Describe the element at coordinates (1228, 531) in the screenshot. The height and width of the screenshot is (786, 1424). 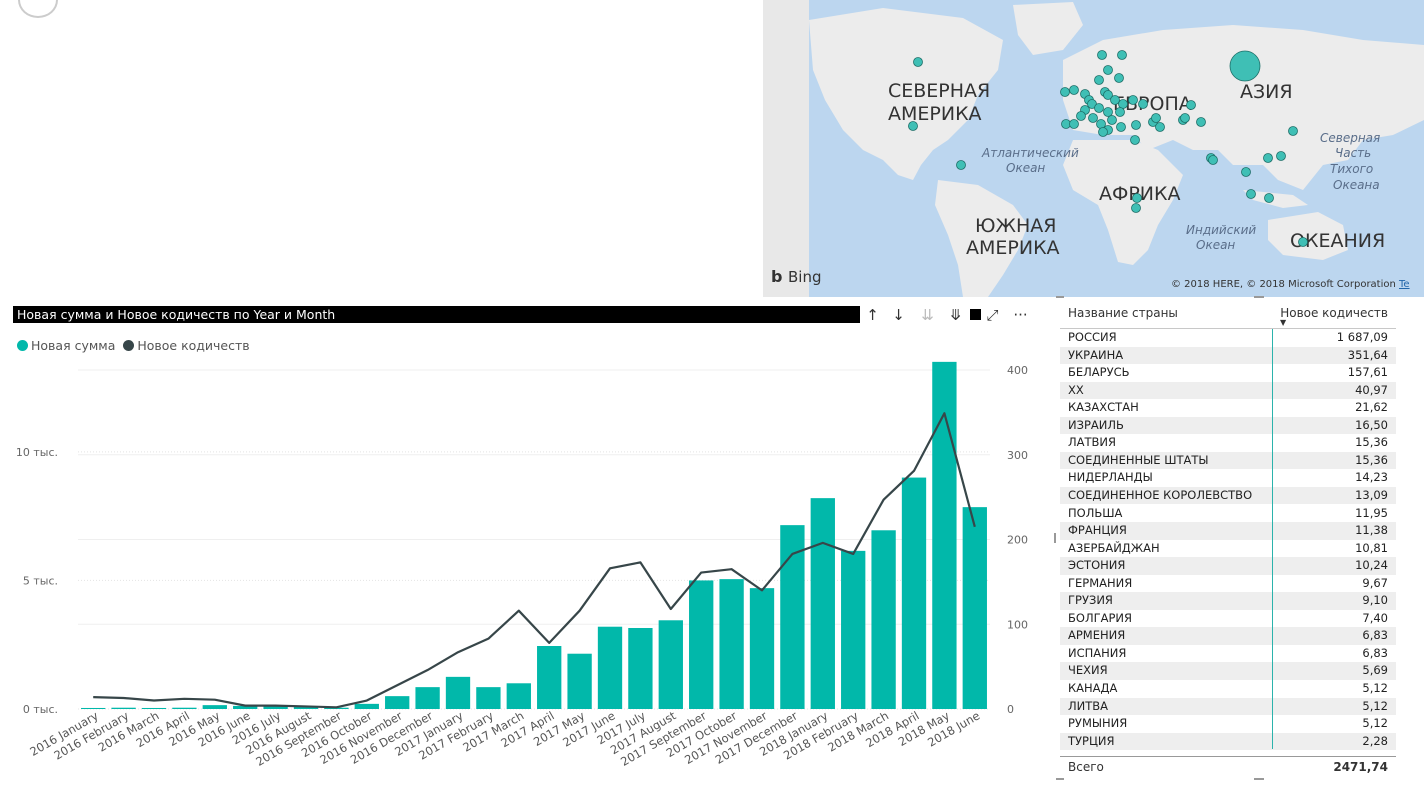
I see `table-row: ФРАНЦИЯ 11,38` at that location.